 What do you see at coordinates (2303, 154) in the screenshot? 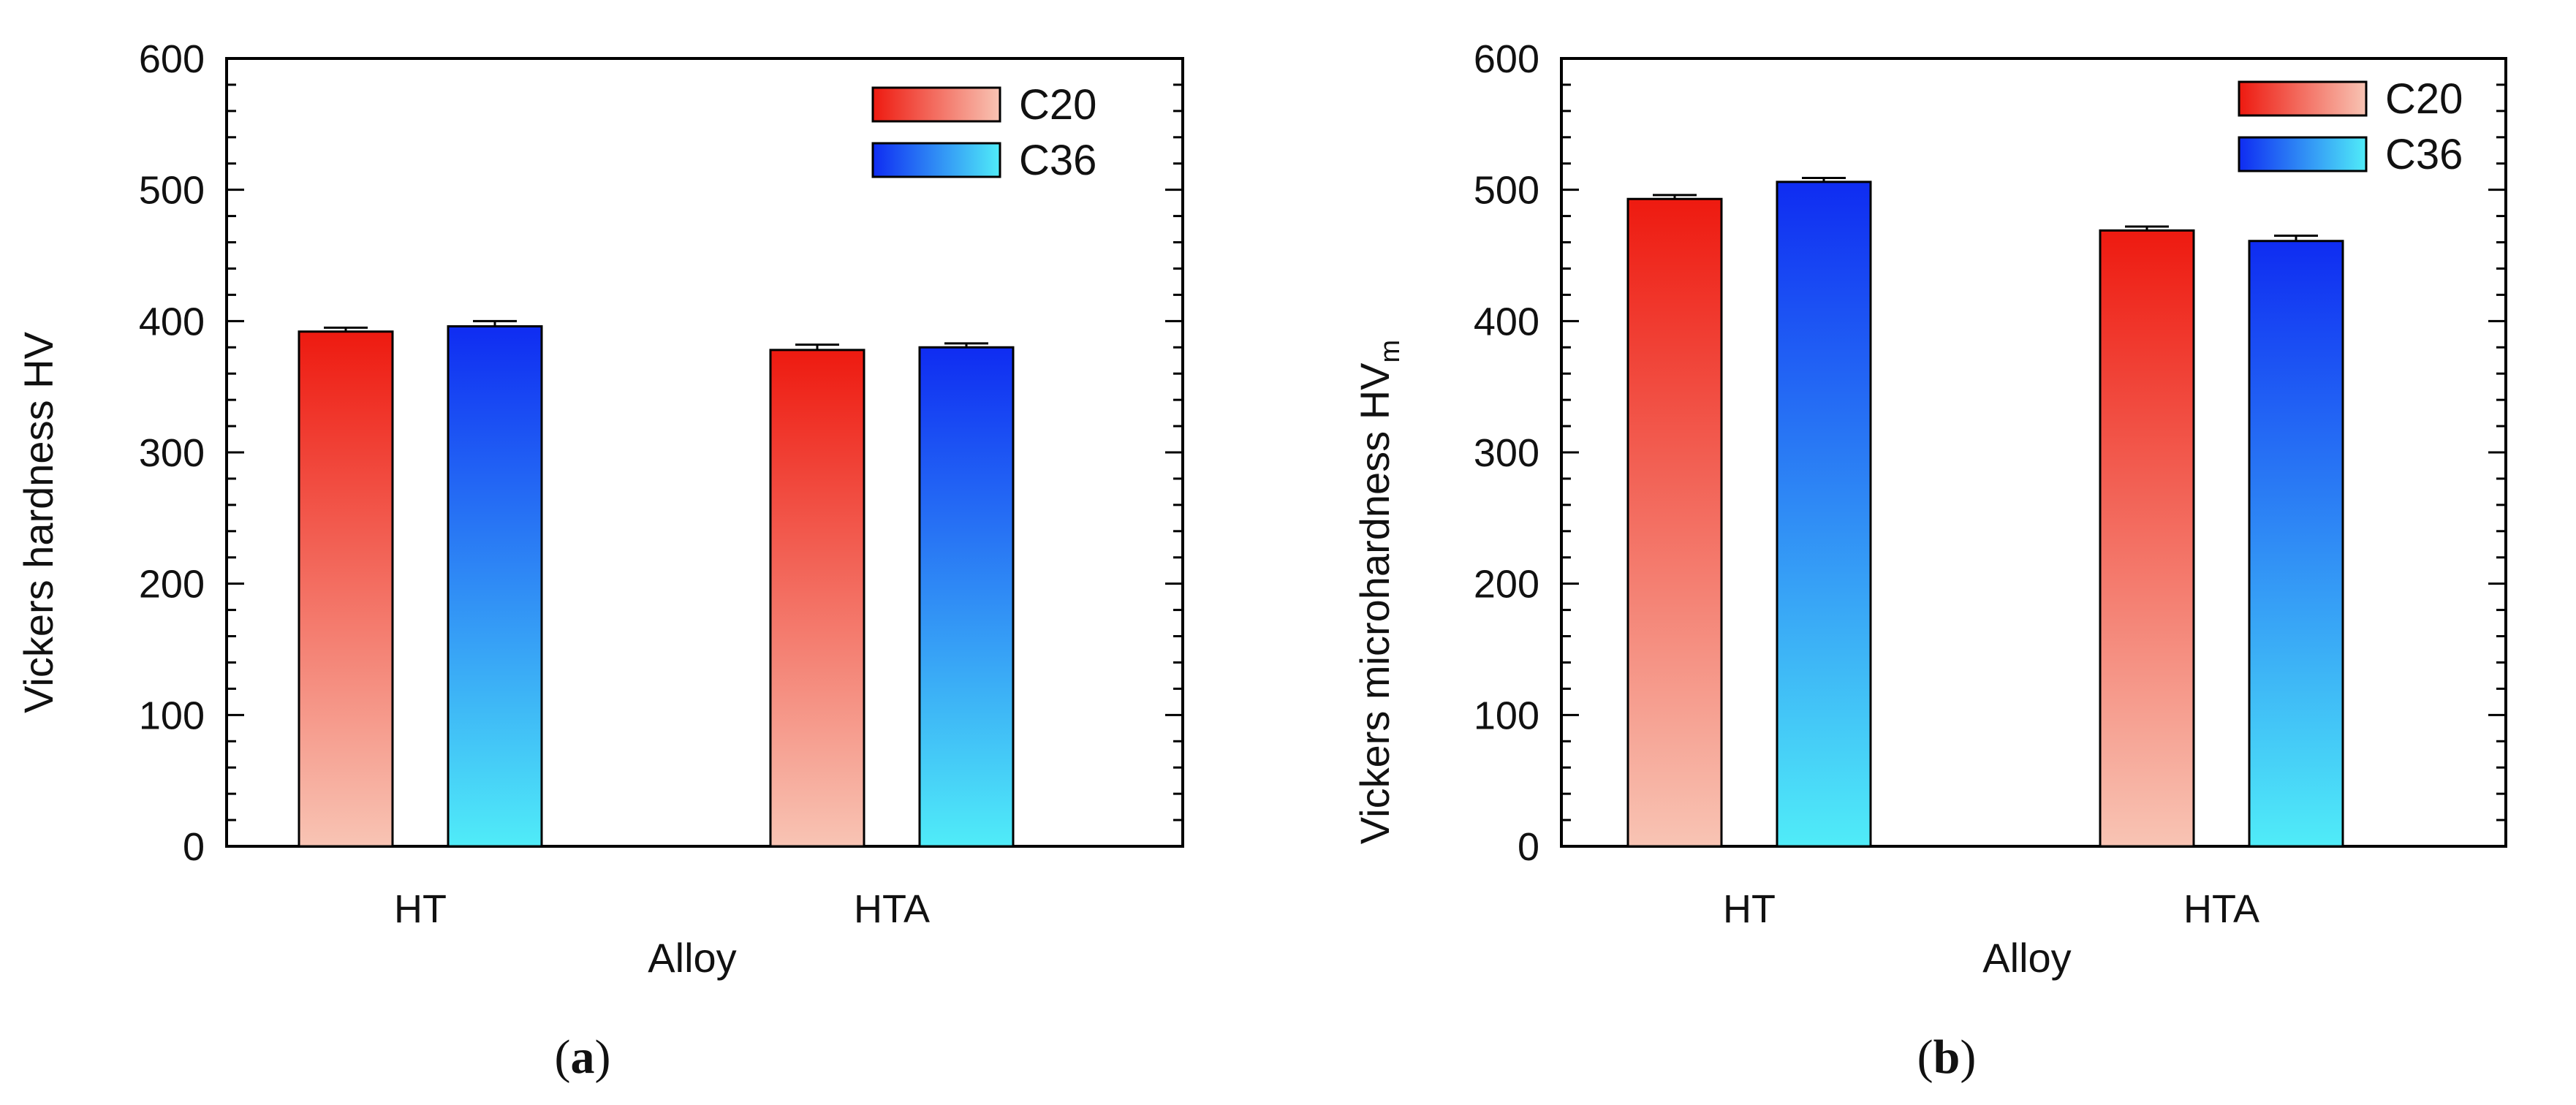
I see `chart-b-legend-swatch-c36` at bounding box center [2303, 154].